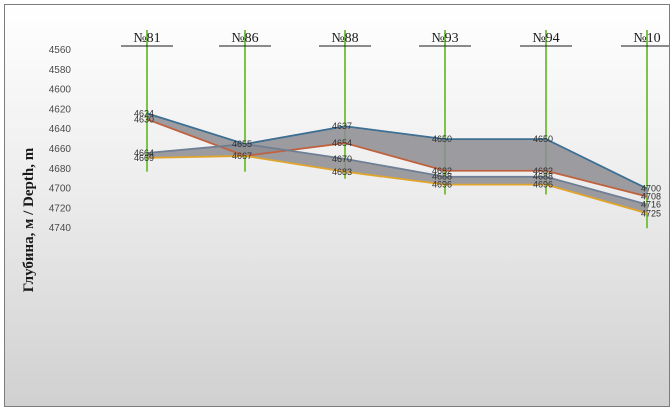 The image size is (672, 409). What do you see at coordinates (651, 213) in the screenshot?
I see `data-label: 4725` at bounding box center [651, 213].